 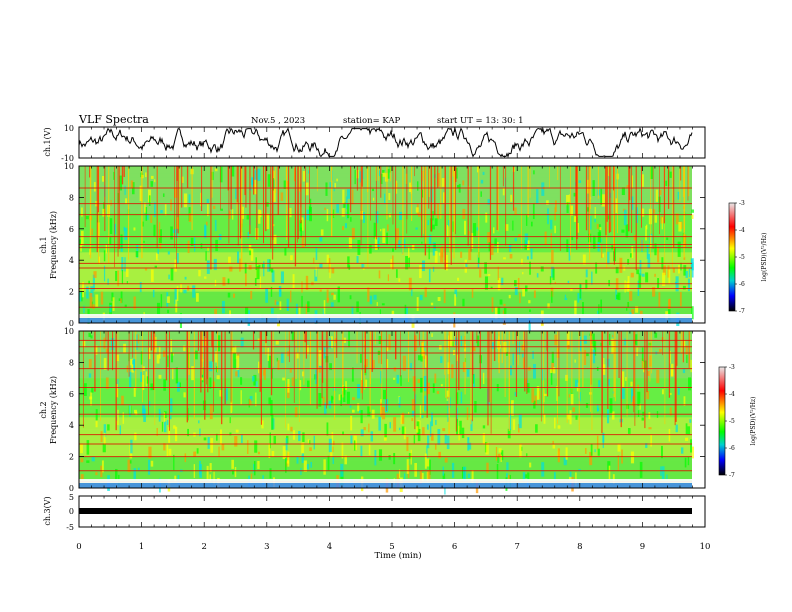 What do you see at coordinates (516, 547) in the screenshot?
I see `x-tick-label: 7` at bounding box center [516, 547].